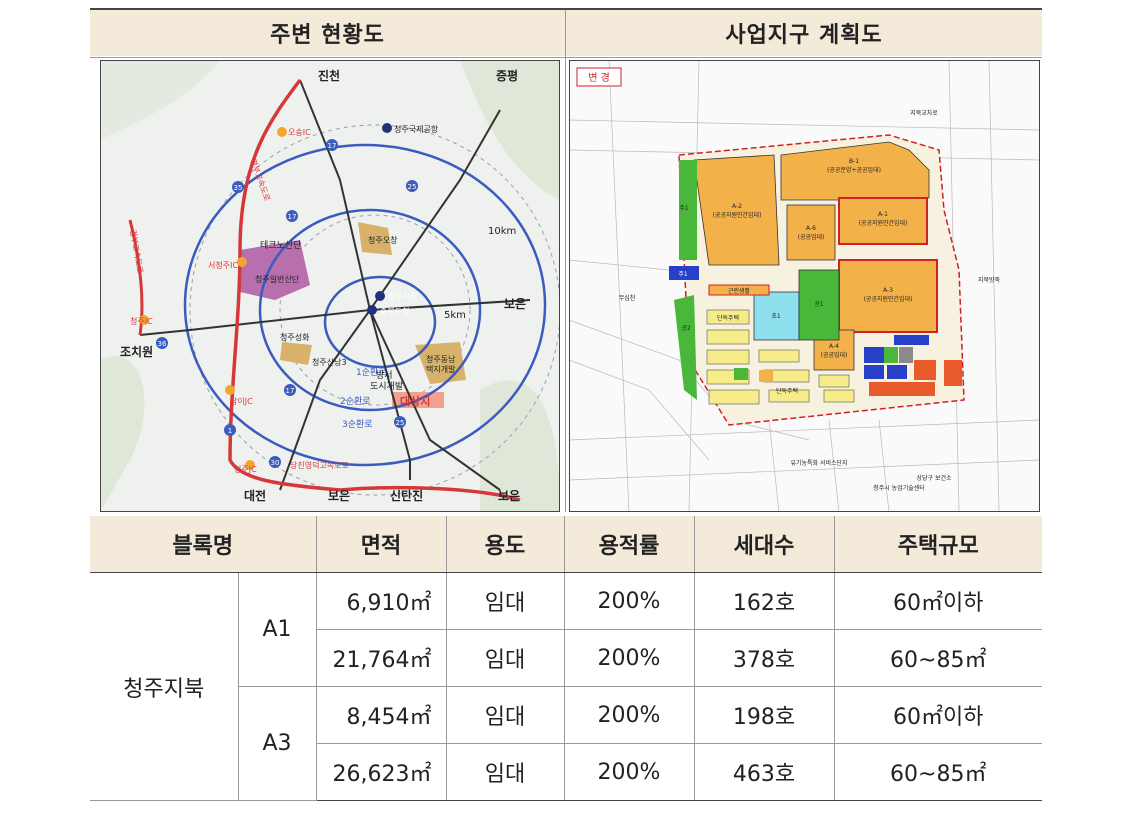 Image resolution: width=1125 pixels, height=818 pixels. I want to click on area-cell: 26,623㎡, so click(381, 772).